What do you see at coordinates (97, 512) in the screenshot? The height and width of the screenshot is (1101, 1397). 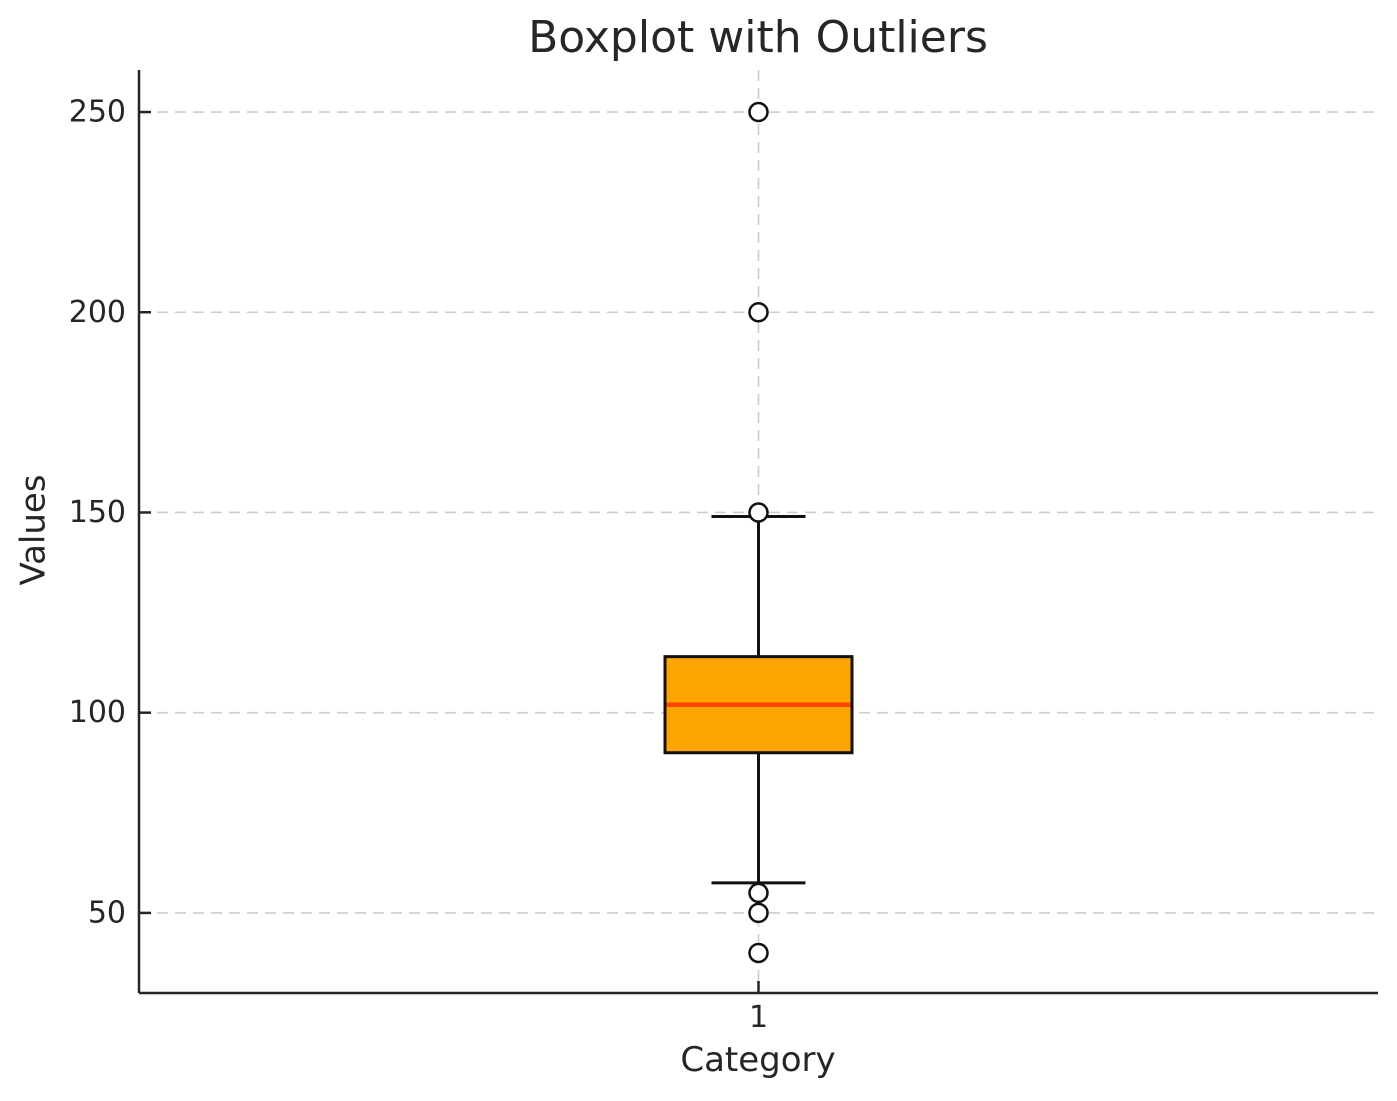 I see `y-tick-label: 150` at bounding box center [97, 512].